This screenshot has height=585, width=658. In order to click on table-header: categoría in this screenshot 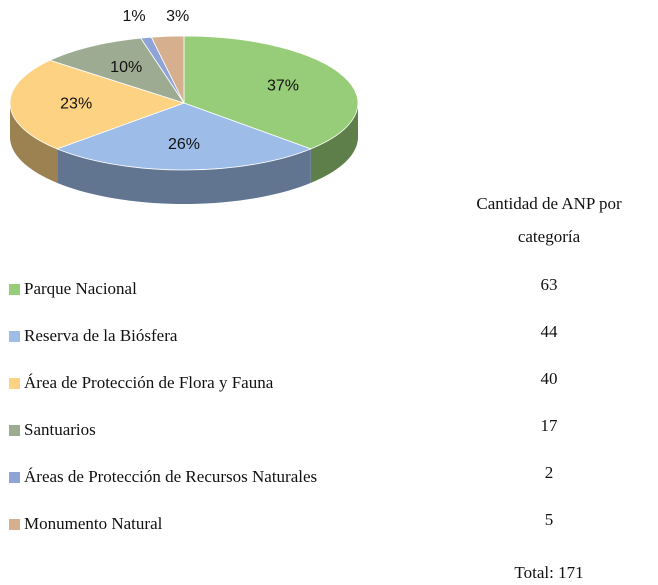, I will do `click(549, 236)`.